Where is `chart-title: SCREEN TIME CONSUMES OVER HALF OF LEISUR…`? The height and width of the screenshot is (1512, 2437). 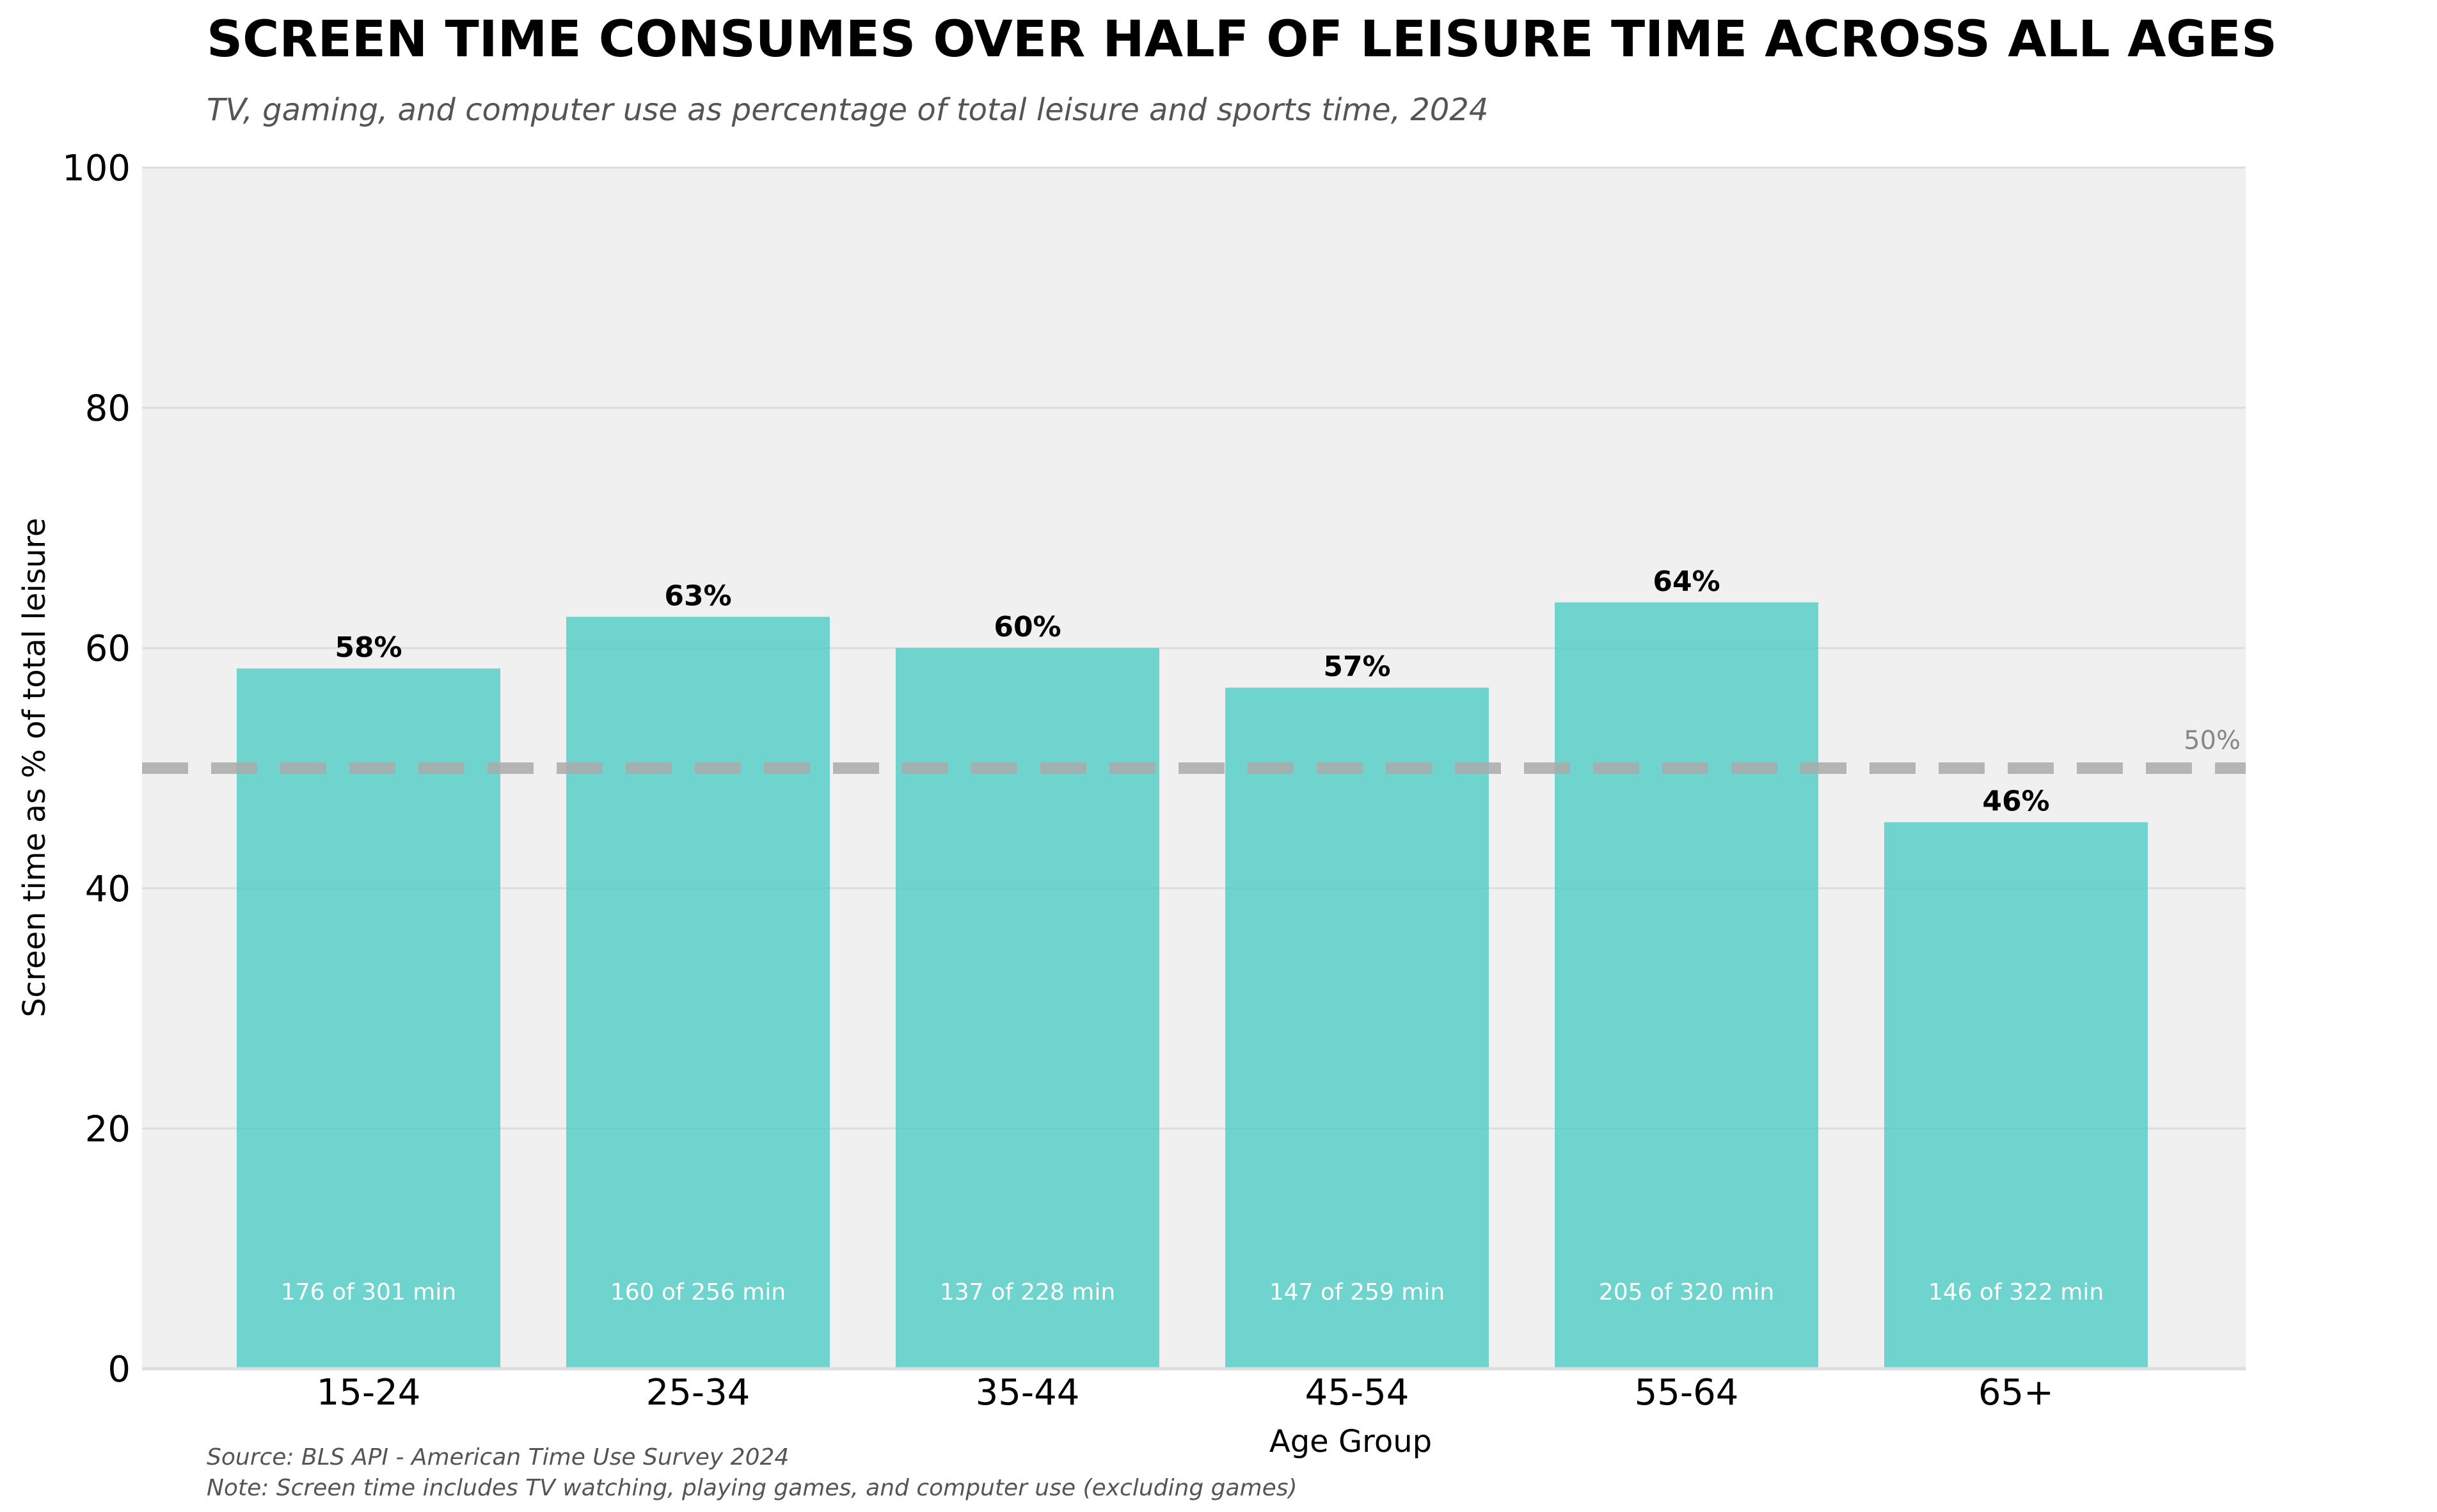 chart-title: SCREEN TIME CONSUMES OVER HALF OF LEISUR… is located at coordinates (1242, 39).